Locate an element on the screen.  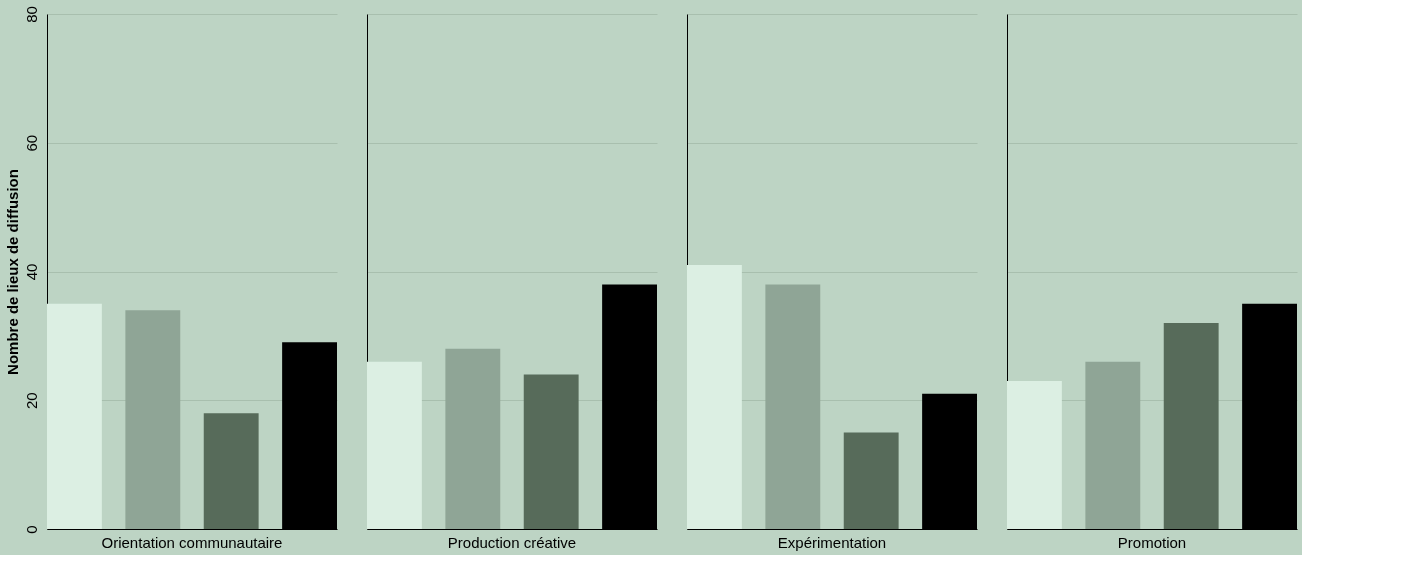
y-tick-label: 80 is located at coordinates (31, 14).